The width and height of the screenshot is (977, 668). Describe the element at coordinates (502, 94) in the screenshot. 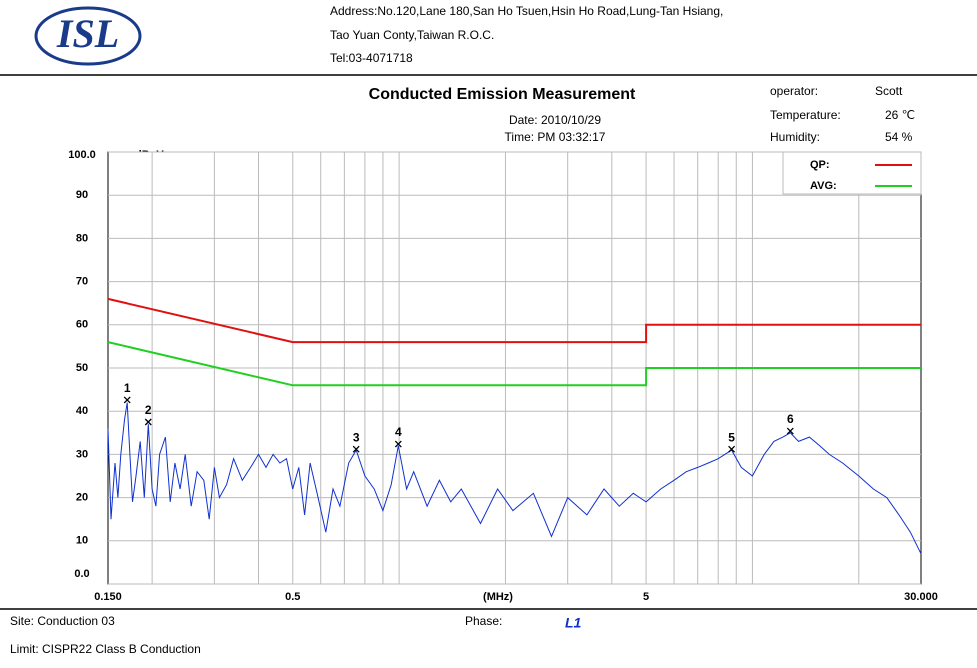

I see `chart-title: Conducted Emission Measurement` at that location.